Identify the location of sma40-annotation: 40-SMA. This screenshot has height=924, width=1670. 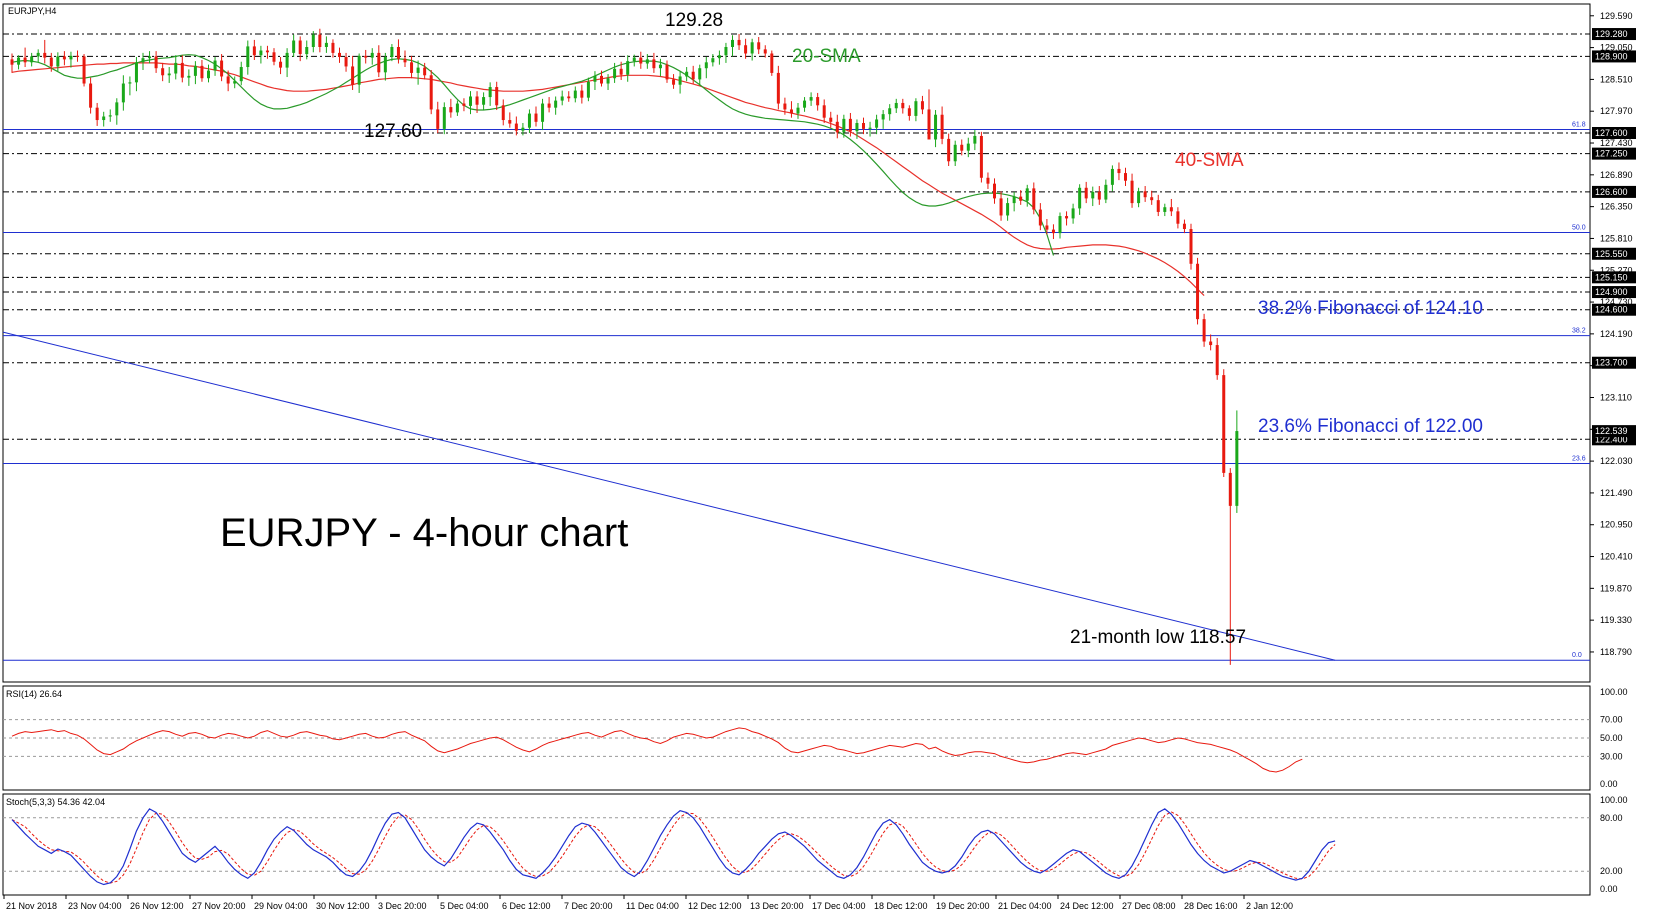
(1209, 160).